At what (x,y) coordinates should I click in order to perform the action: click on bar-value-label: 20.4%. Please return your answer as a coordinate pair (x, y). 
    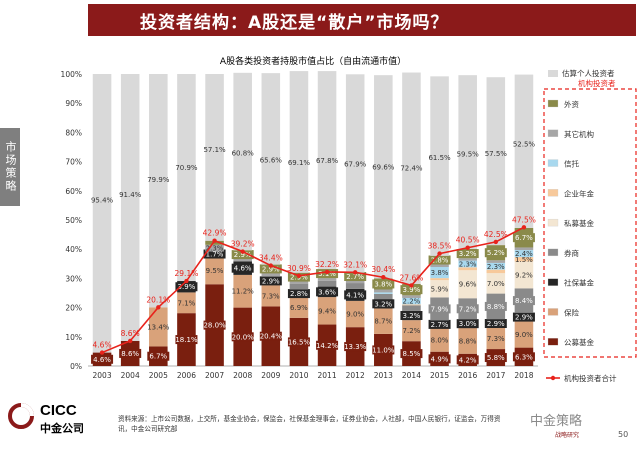
    Looking at the image, I should click on (271, 337).